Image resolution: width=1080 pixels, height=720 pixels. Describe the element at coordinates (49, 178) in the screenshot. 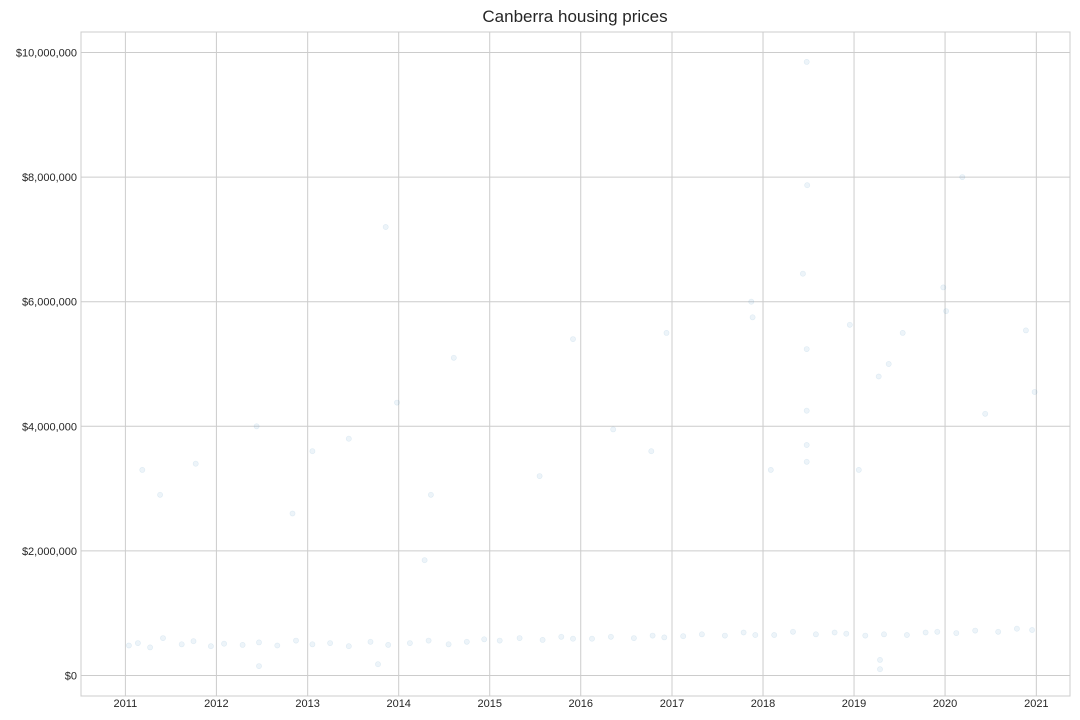

I see `y-tick-label: $8,000,000` at that location.